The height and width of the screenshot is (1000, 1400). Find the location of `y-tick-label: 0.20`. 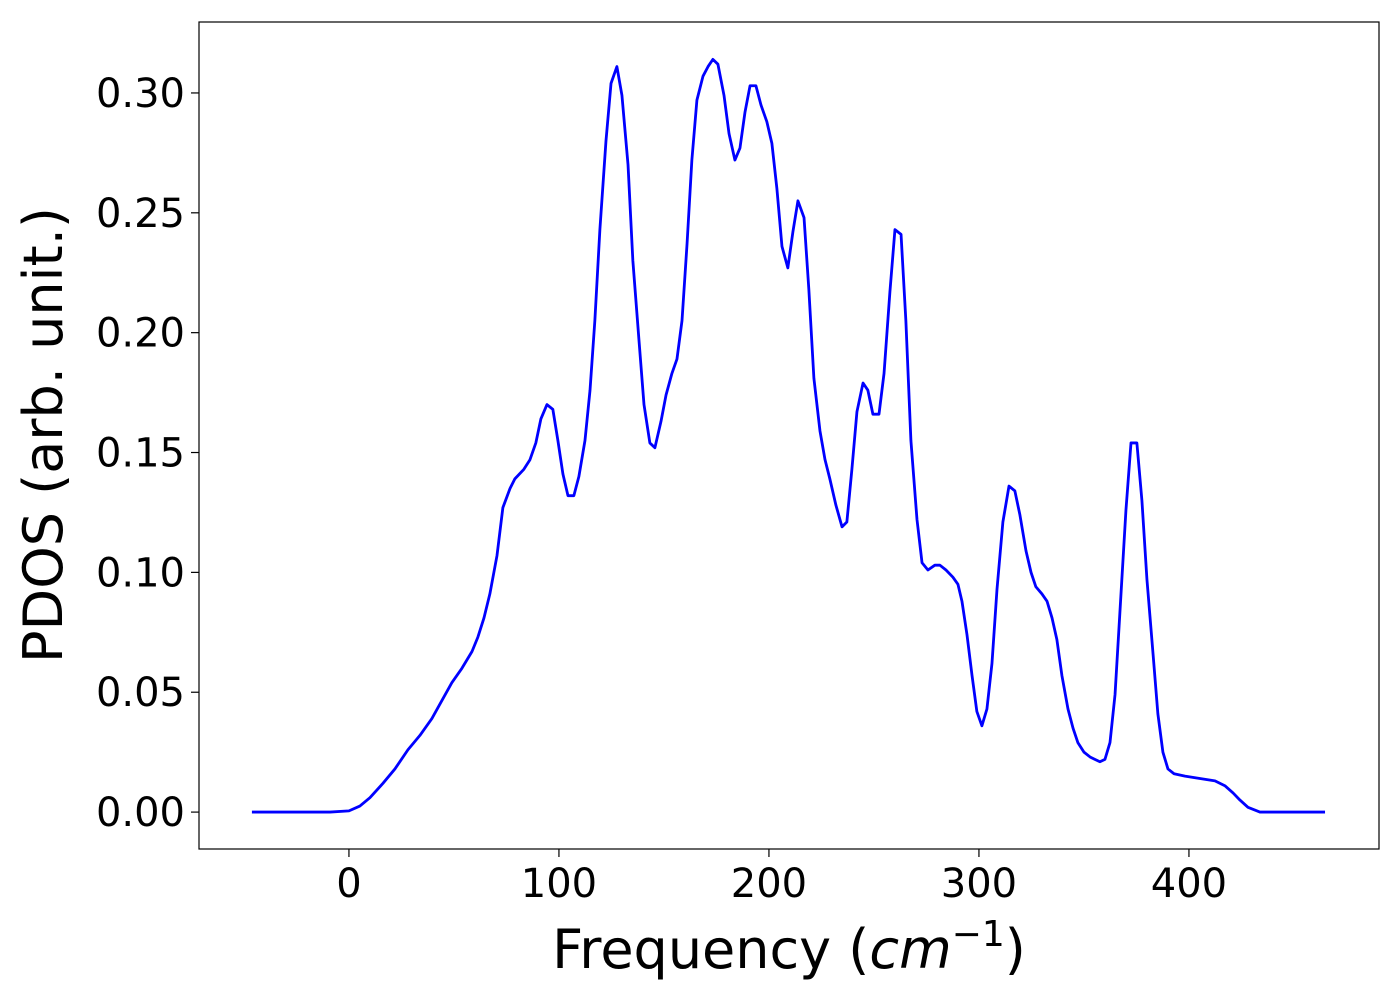

y-tick-label: 0.20 is located at coordinates (140, 334).